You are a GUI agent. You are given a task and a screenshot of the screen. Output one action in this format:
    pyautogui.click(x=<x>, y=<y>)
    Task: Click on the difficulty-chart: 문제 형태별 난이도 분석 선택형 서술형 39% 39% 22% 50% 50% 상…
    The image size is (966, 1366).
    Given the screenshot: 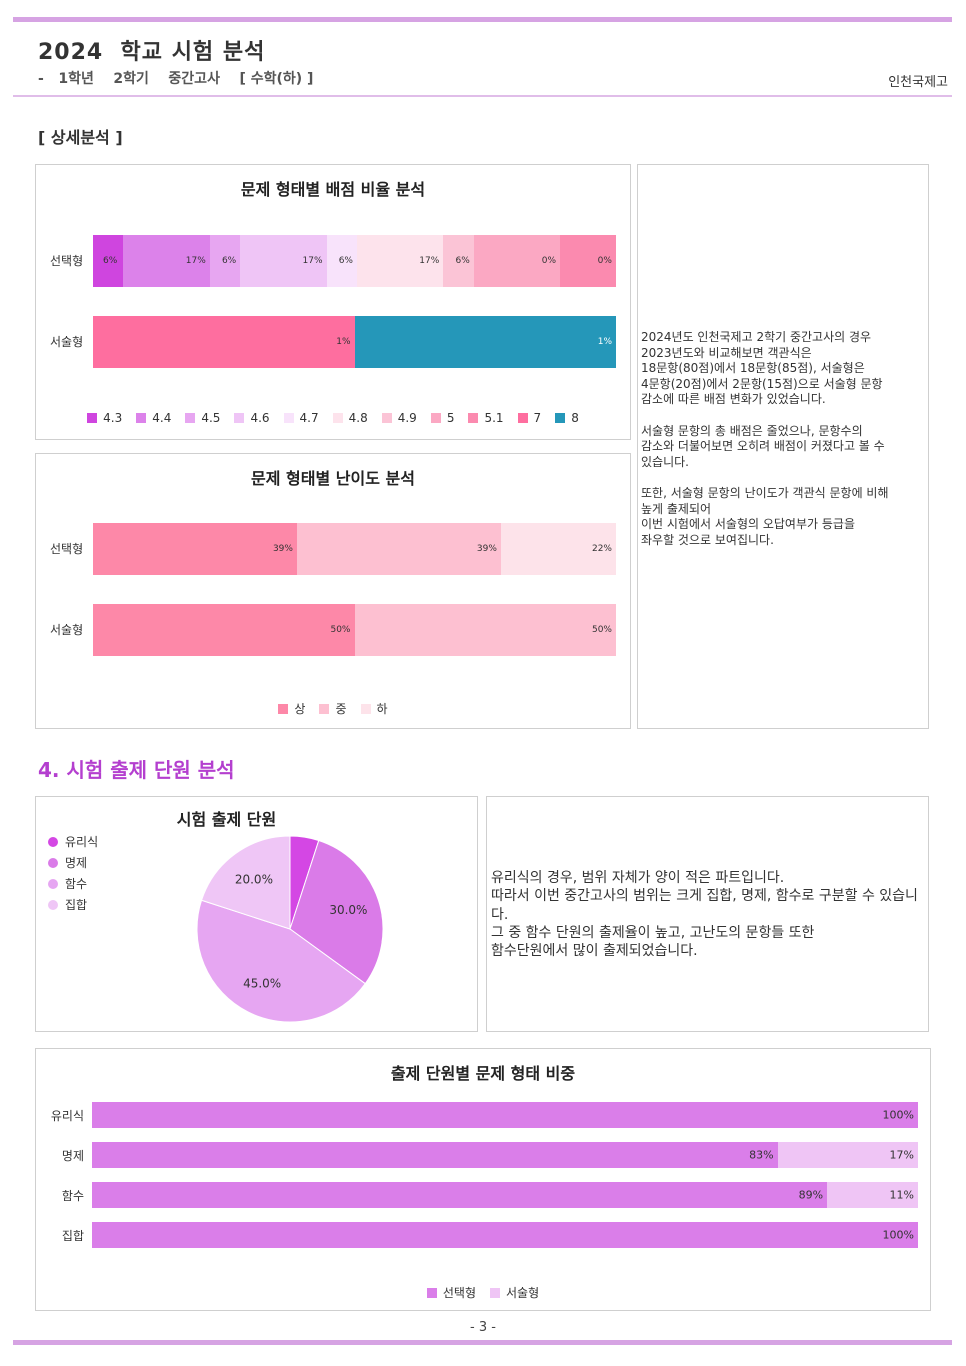 What is the action you would take?
    pyautogui.click(x=333, y=591)
    